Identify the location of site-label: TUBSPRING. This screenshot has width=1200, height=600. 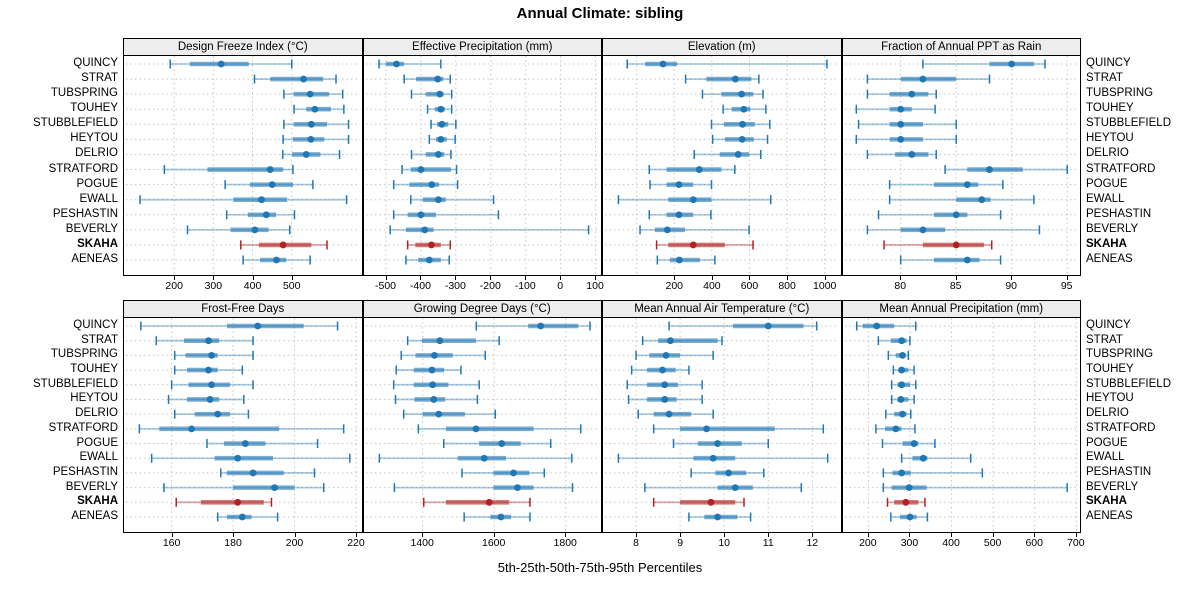
(84, 354).